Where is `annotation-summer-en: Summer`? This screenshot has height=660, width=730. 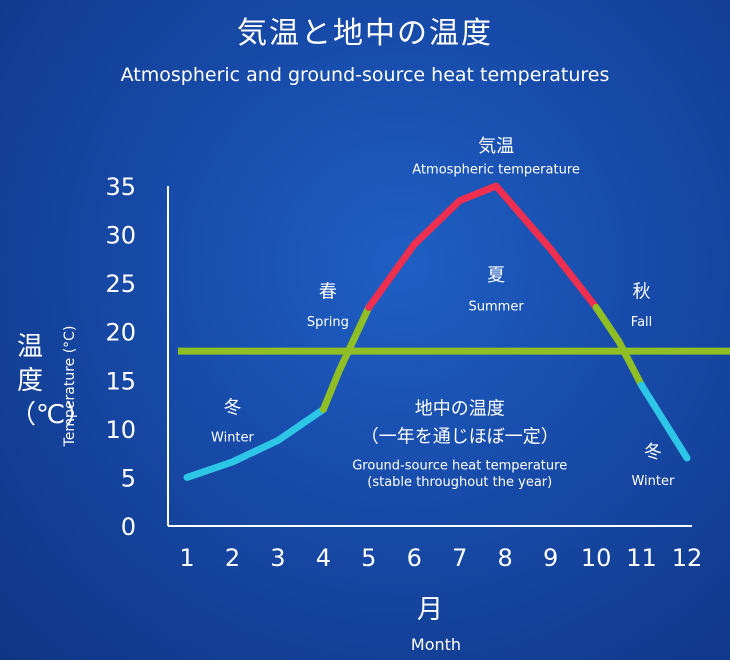
annotation-summer-en: Summer is located at coordinates (497, 306).